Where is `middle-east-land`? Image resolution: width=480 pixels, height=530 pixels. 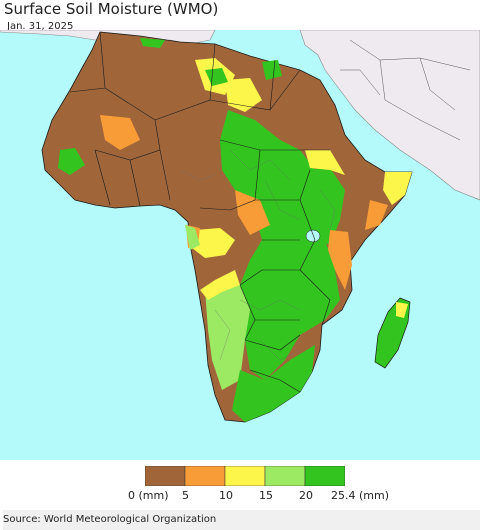
middle-east-land is located at coordinates (389, 115).